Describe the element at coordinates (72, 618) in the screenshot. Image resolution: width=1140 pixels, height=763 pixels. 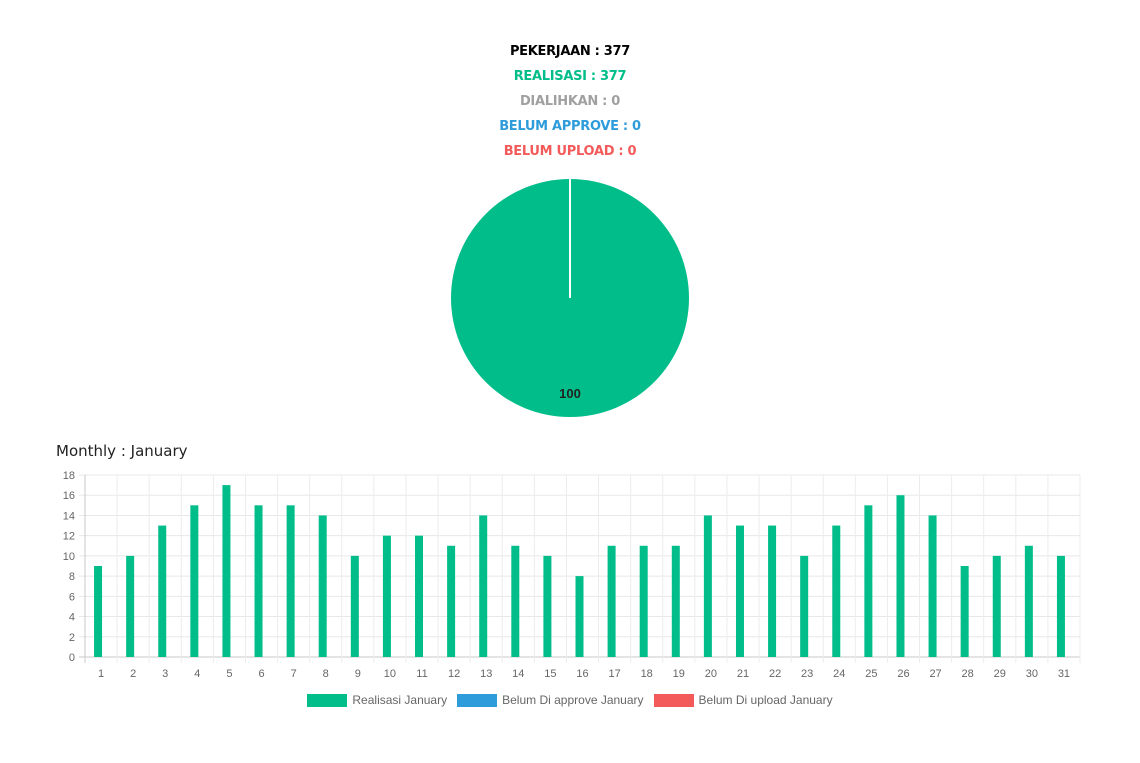
I see `y-tick-label: 4` at that location.